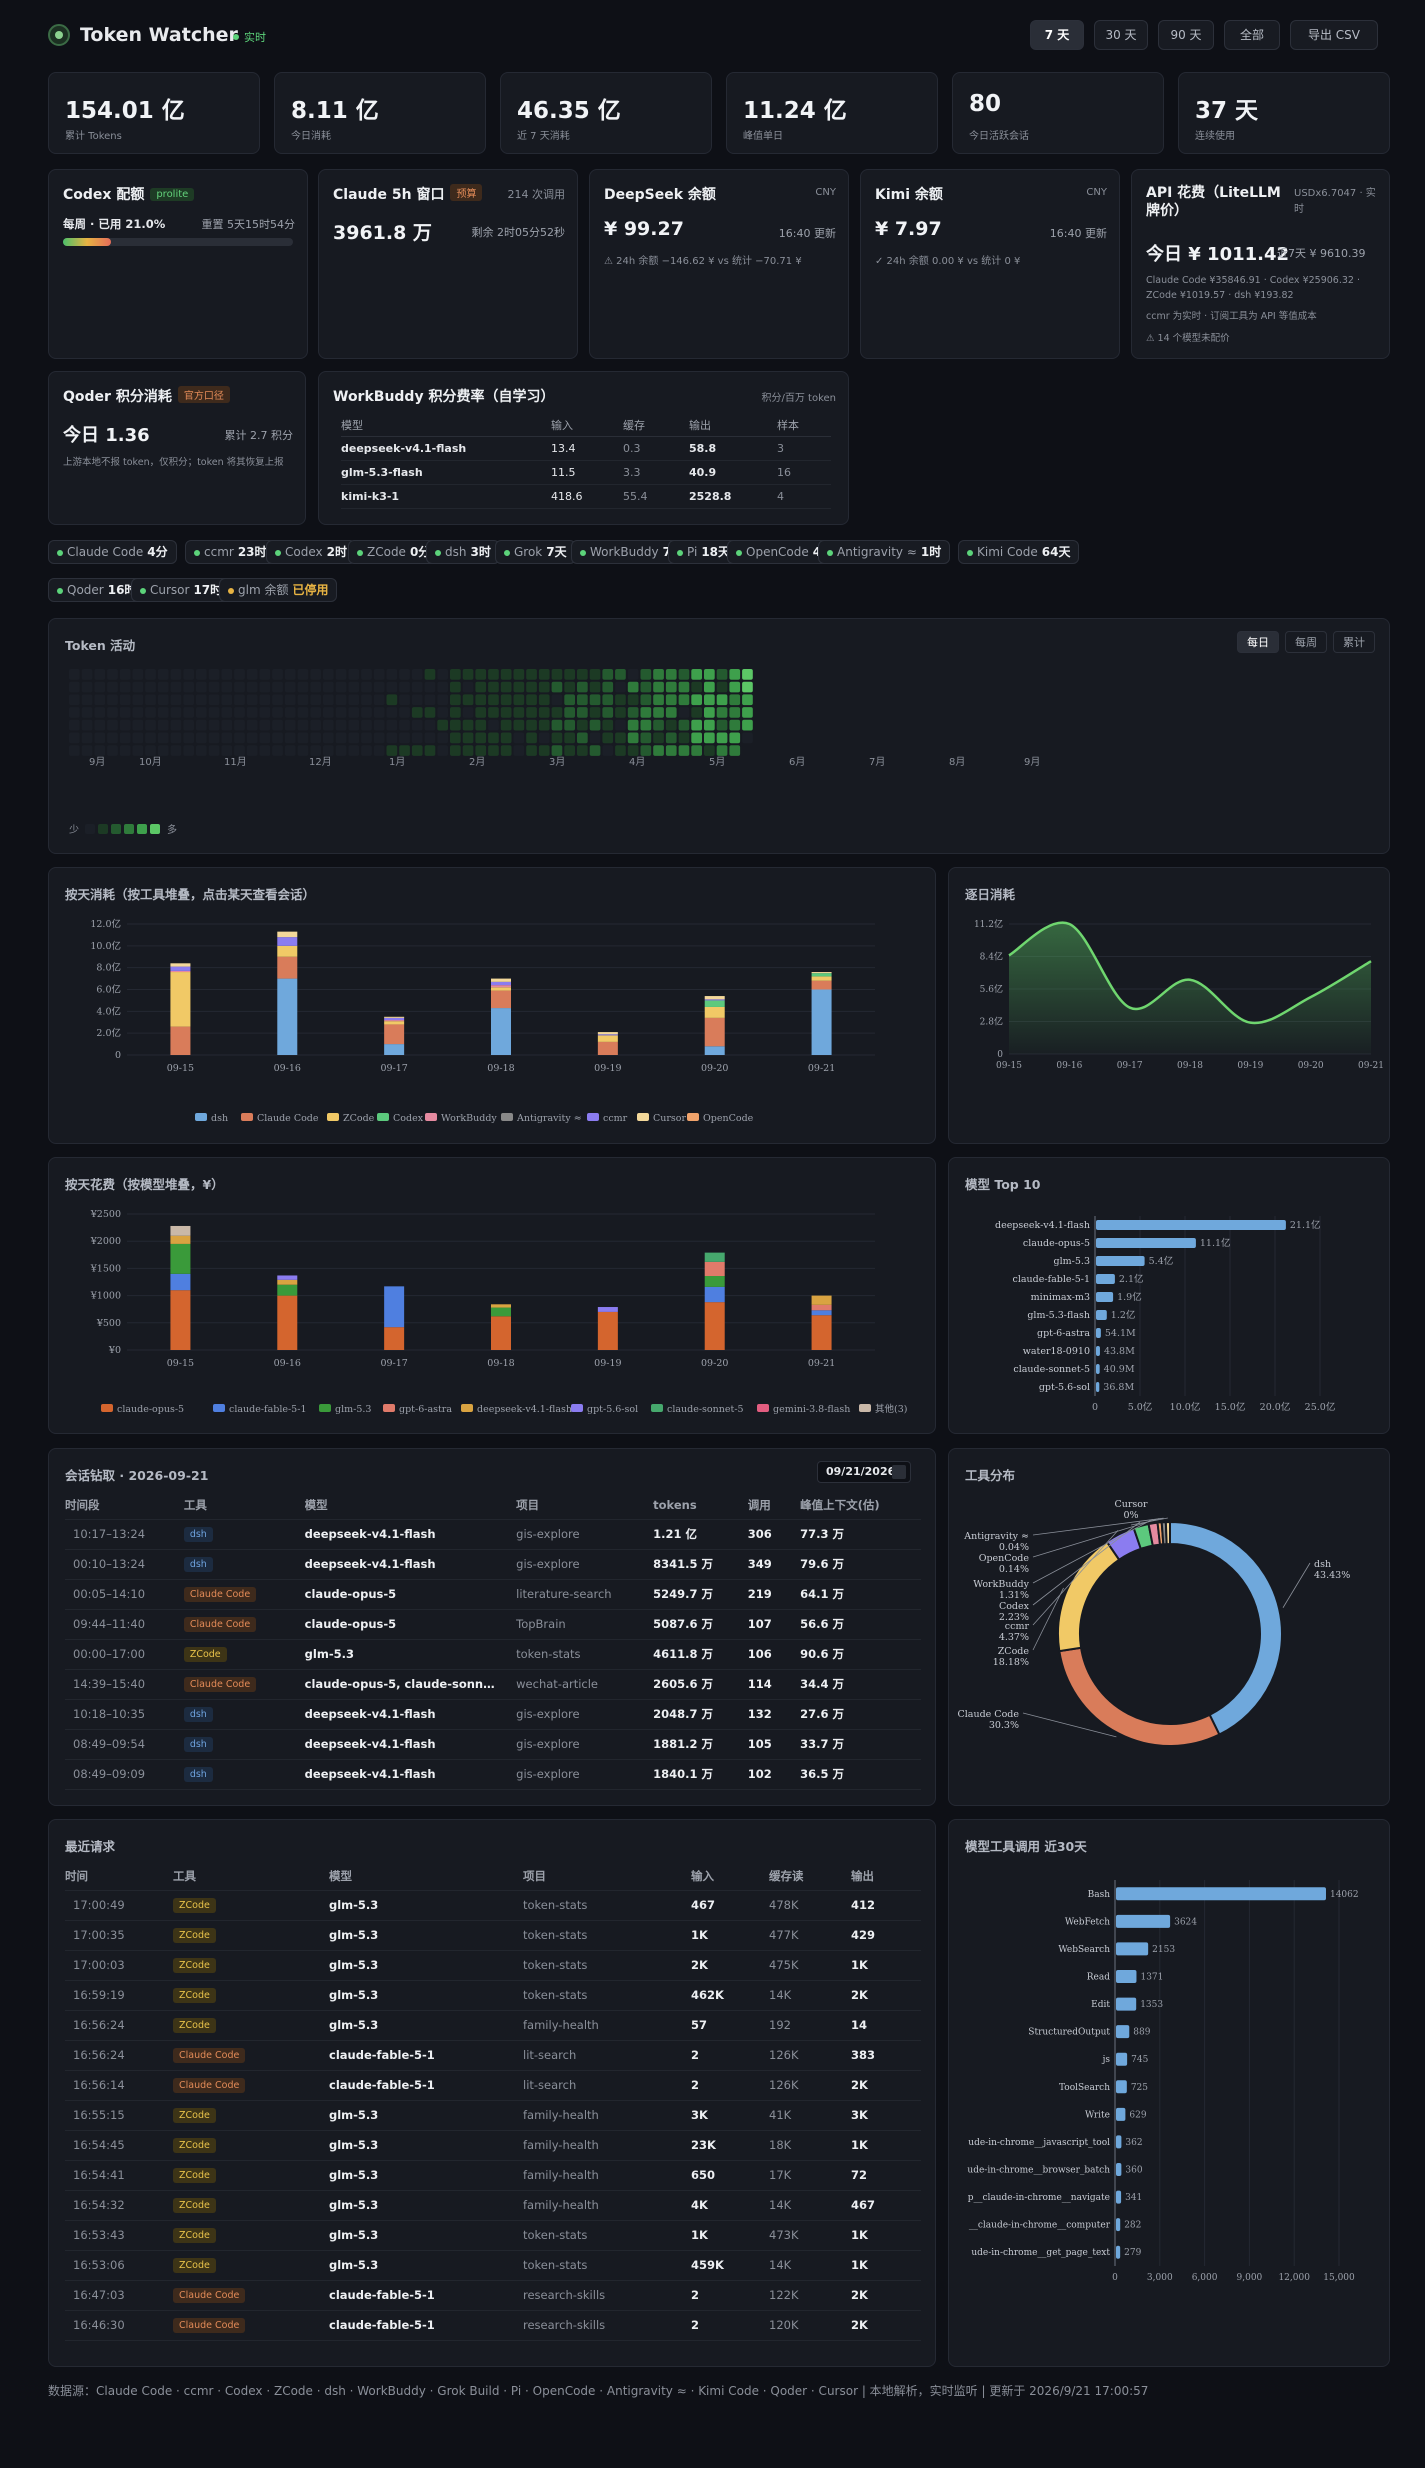  I want to click on status-pill-dsh: dsh 3时, so click(463, 552).